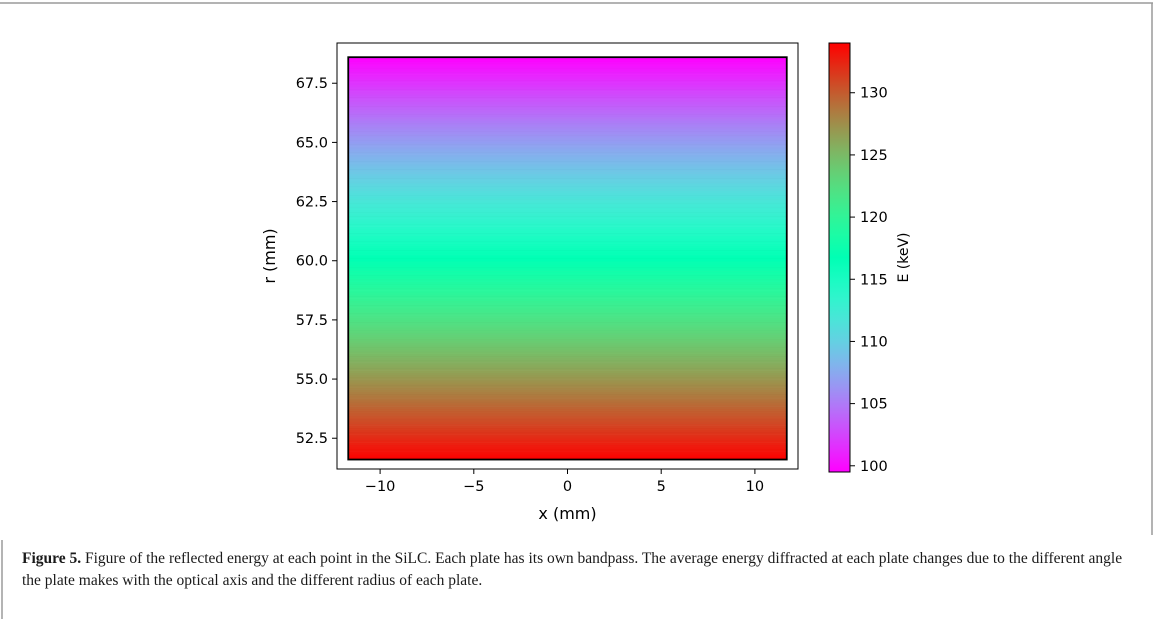 This screenshot has height=619, width=1153. Describe the element at coordinates (312, 262) in the screenshot. I see `y-tick-label: 60.0` at that location.